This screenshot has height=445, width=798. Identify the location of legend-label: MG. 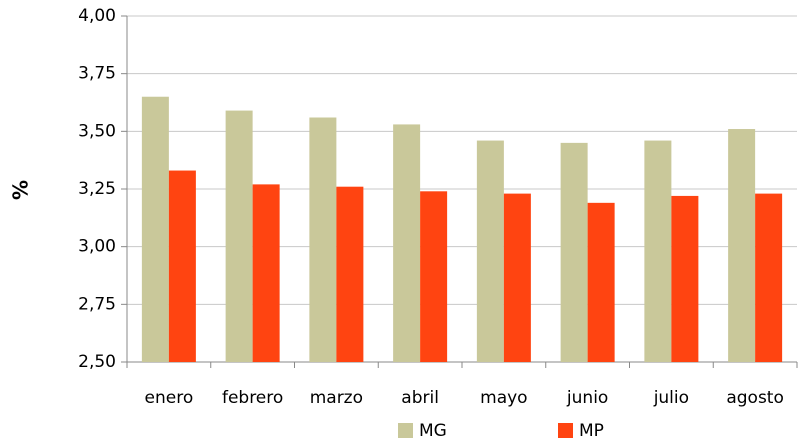
(433, 431).